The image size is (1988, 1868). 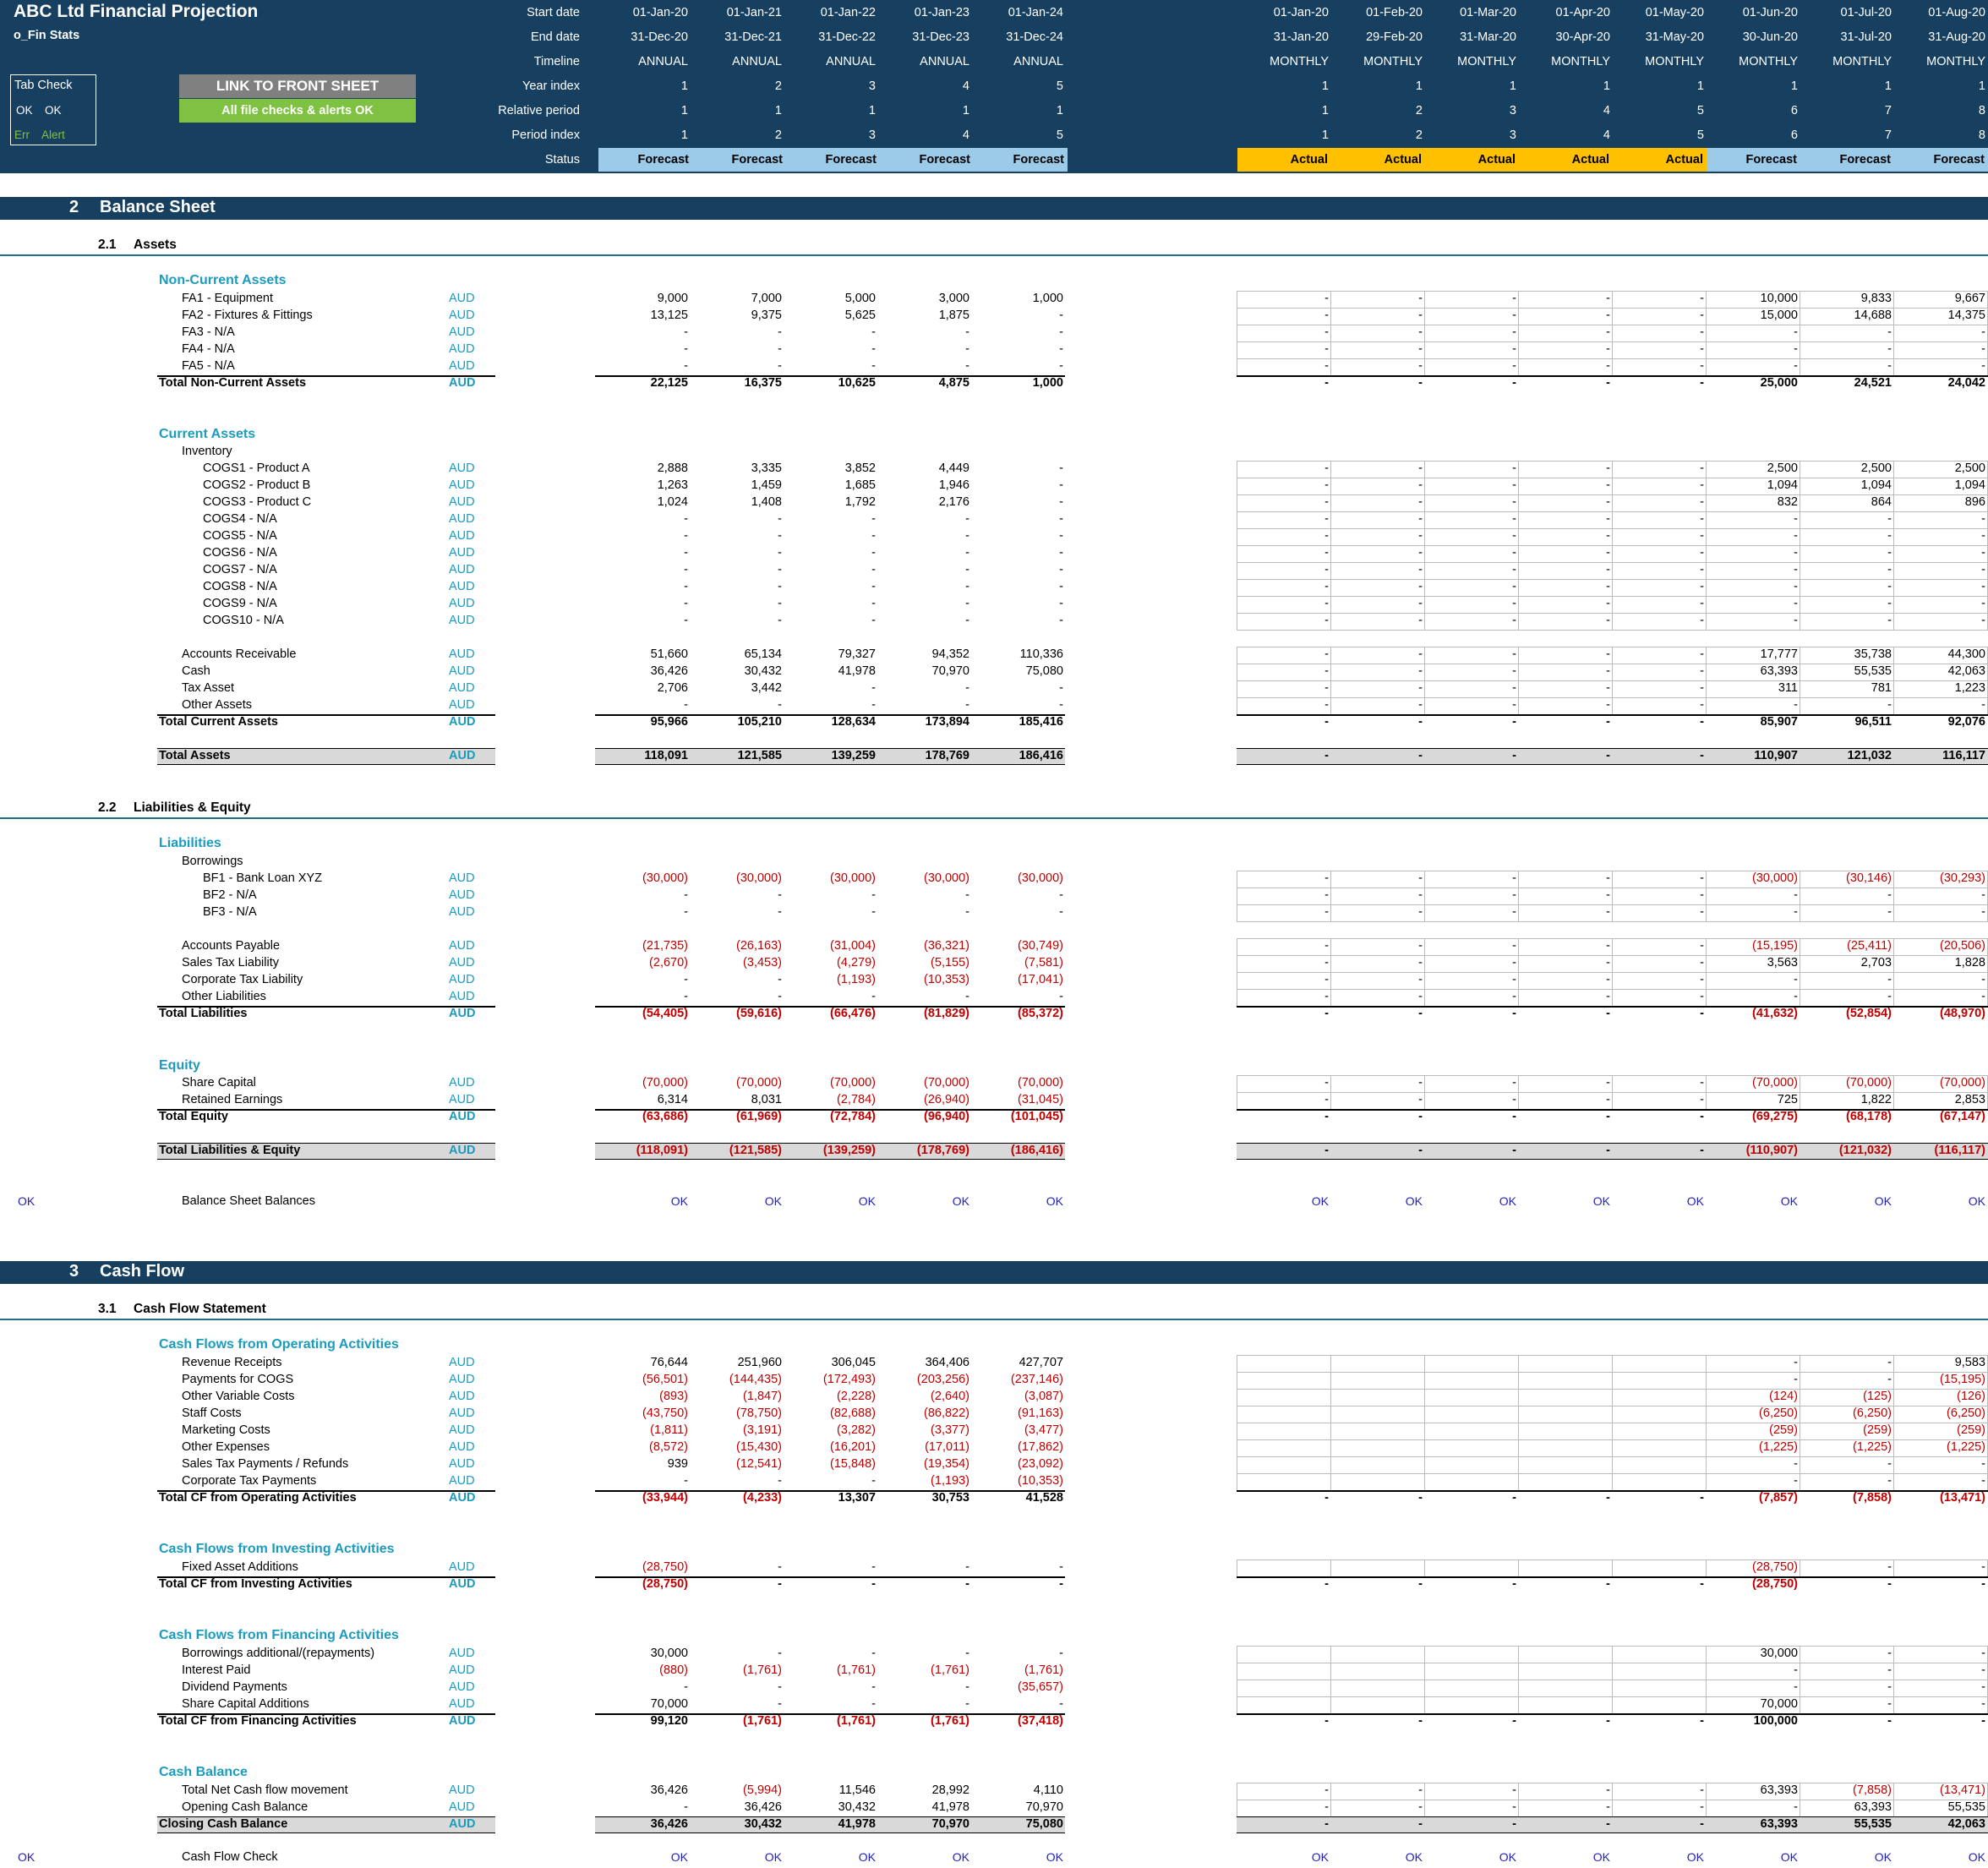 I want to click on check-monthly-cell: OK, so click(x=1789, y=1857).